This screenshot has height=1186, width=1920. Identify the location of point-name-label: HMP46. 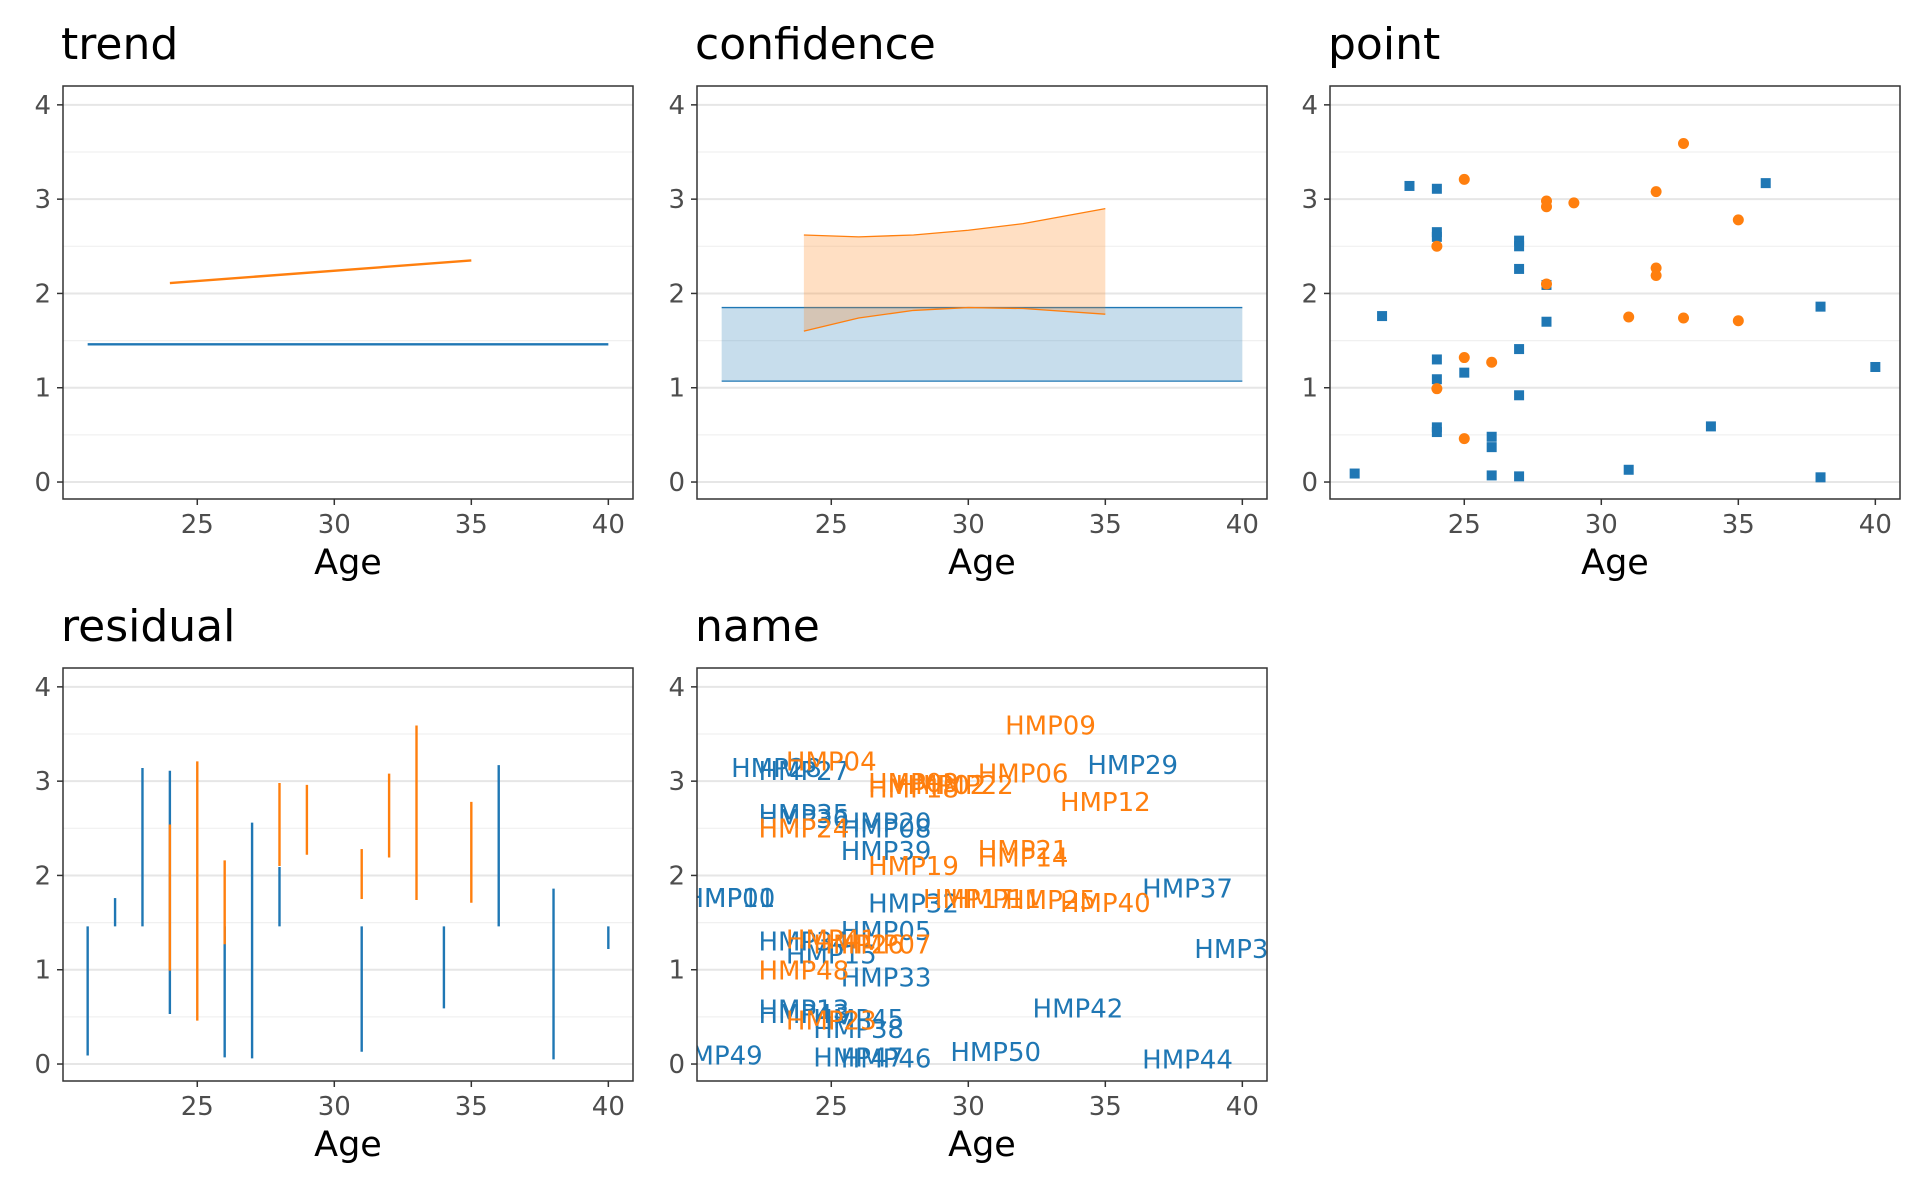
(886, 1059).